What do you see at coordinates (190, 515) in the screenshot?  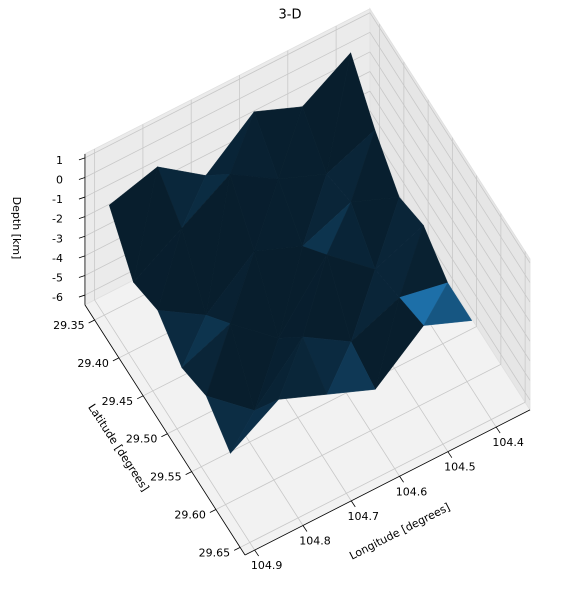 I see `y-tick-label: 29.60` at bounding box center [190, 515].